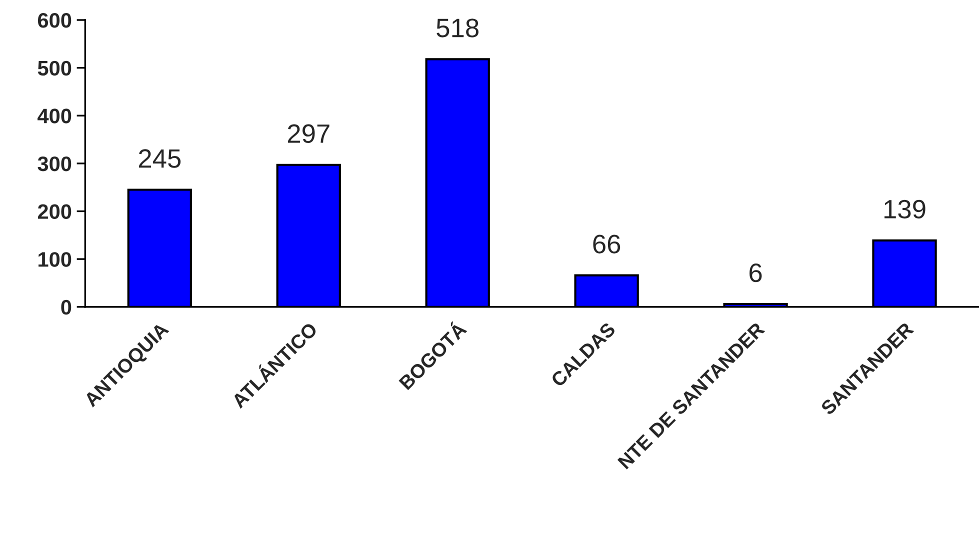 Image resolution: width=979 pixels, height=548 pixels. Describe the element at coordinates (55, 68) in the screenshot. I see `y-tick-label: 500` at that location.